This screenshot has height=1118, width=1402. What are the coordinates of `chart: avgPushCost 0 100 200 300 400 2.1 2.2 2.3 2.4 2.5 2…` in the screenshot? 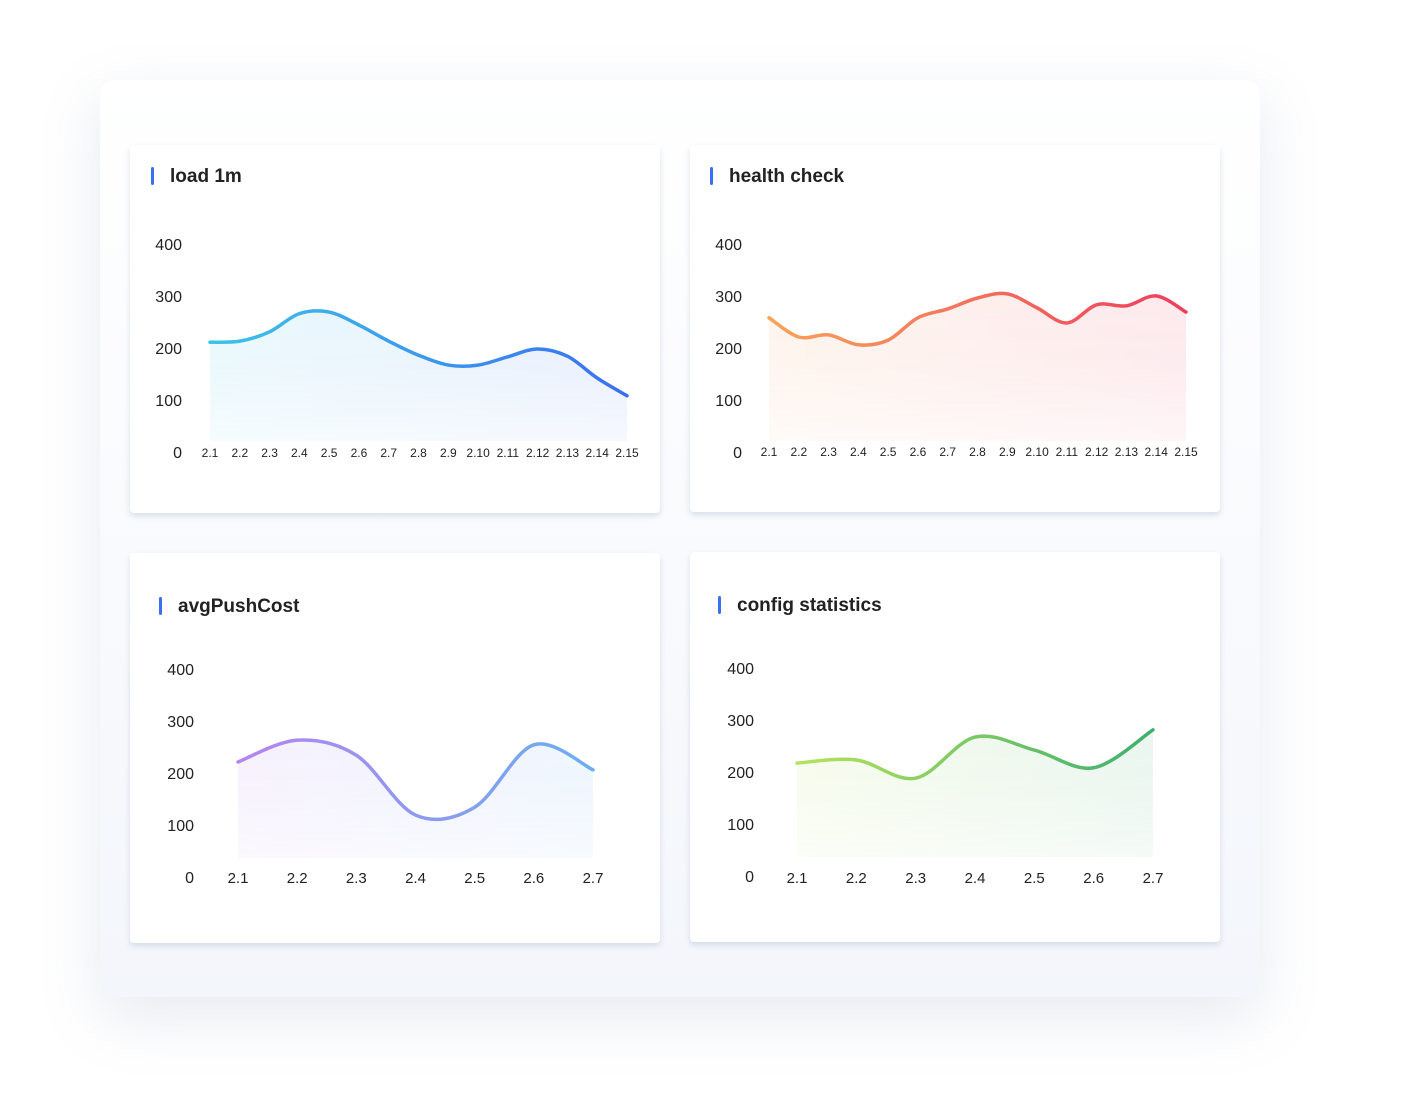 It's located at (381, 741).